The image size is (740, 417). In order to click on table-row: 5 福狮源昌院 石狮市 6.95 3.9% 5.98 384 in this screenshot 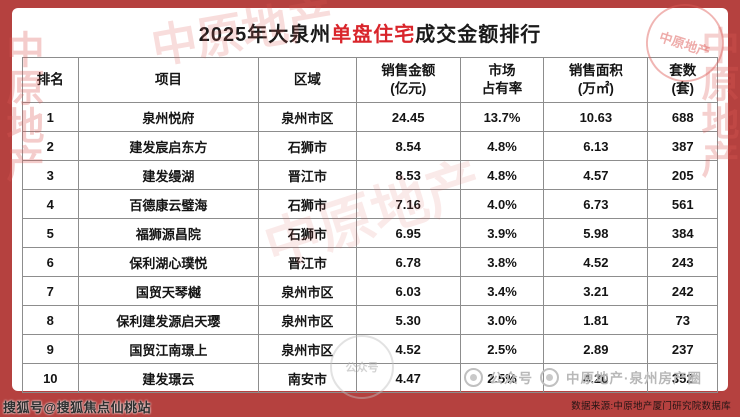, I will do `click(370, 233)`.